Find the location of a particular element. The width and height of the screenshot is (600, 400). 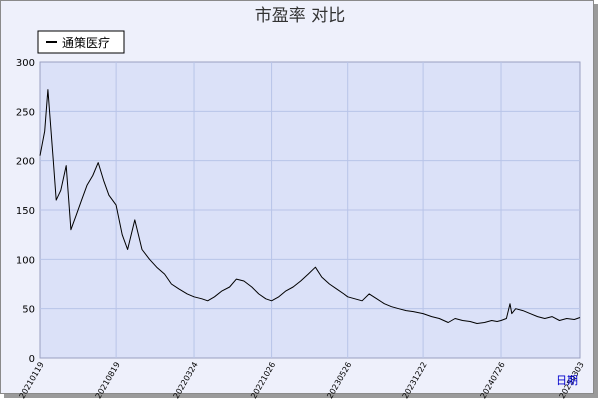

y-tick-label-3: 150 is located at coordinates (25, 211).